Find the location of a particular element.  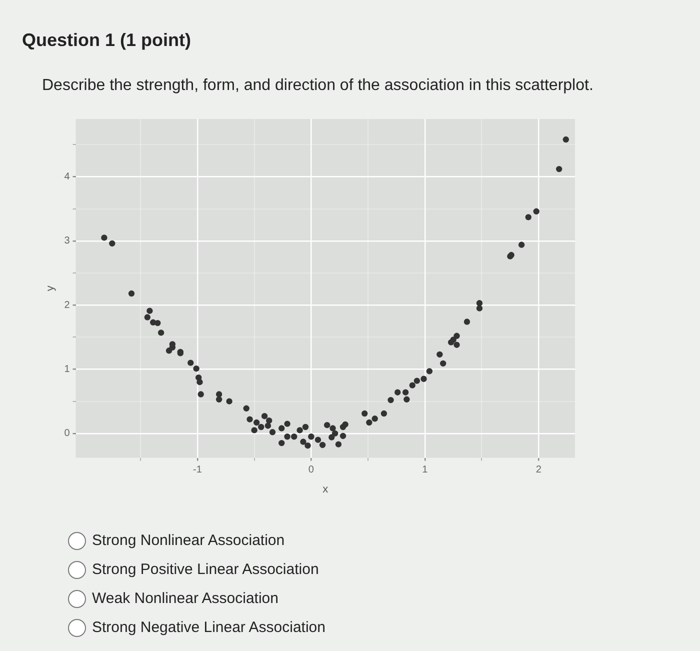

y-tick-label: 1 is located at coordinates (67, 369).